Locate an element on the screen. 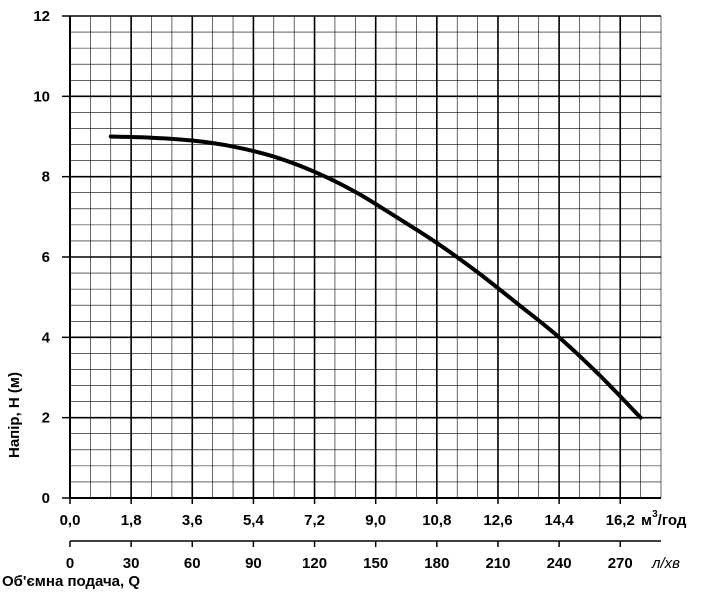 Image resolution: width=702 pixels, height=600 pixels. x-tick-label: 12,6 is located at coordinates (497, 520).